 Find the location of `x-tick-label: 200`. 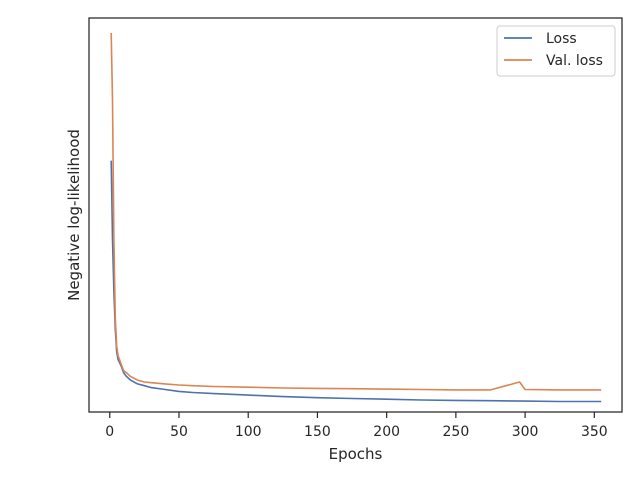

x-tick-label: 200 is located at coordinates (386, 432).